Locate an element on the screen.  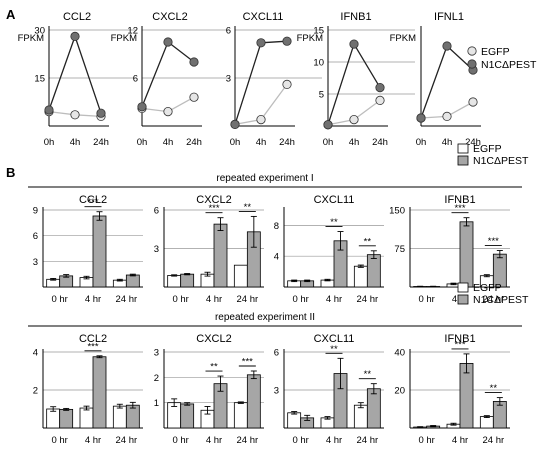
chart-title: IFNL1 is located at coordinates (449, 17).